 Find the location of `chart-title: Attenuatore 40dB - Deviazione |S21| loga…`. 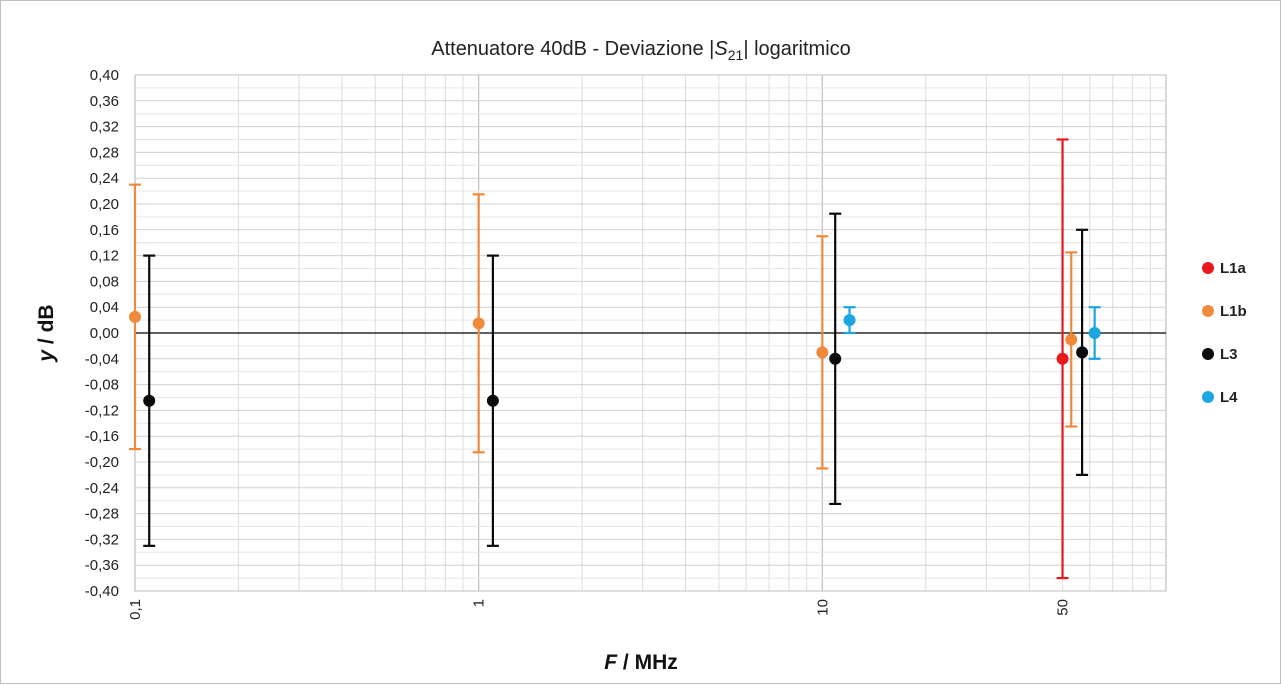

chart-title: Attenuatore 40dB - Deviazione |S21| loga… is located at coordinates (641, 50).